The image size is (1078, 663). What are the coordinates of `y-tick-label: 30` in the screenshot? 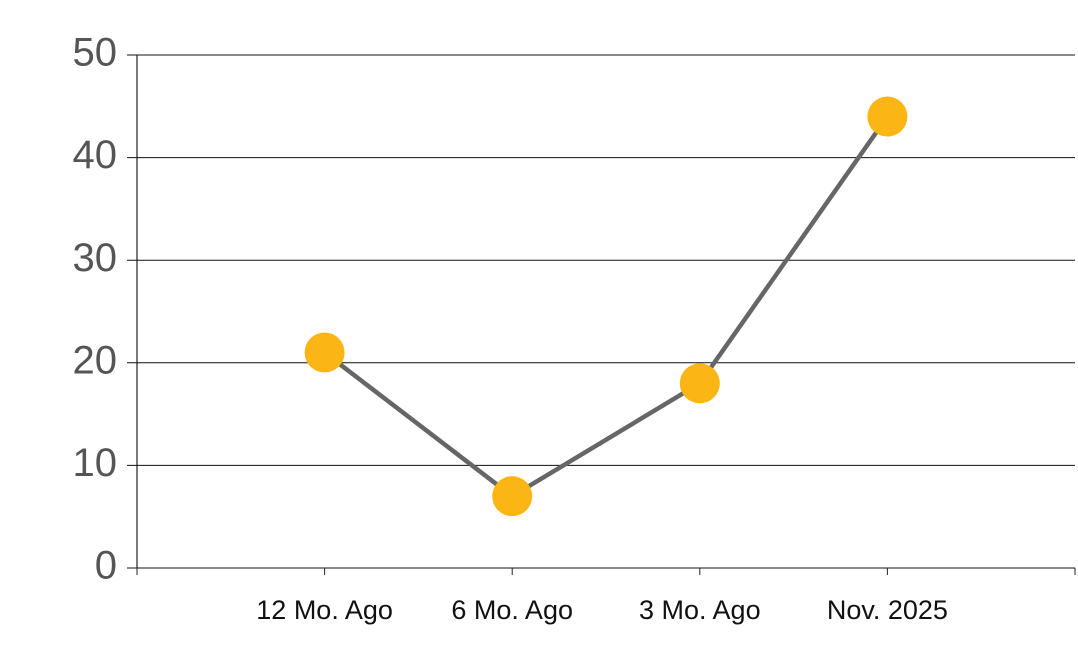 It's located at (95, 258).